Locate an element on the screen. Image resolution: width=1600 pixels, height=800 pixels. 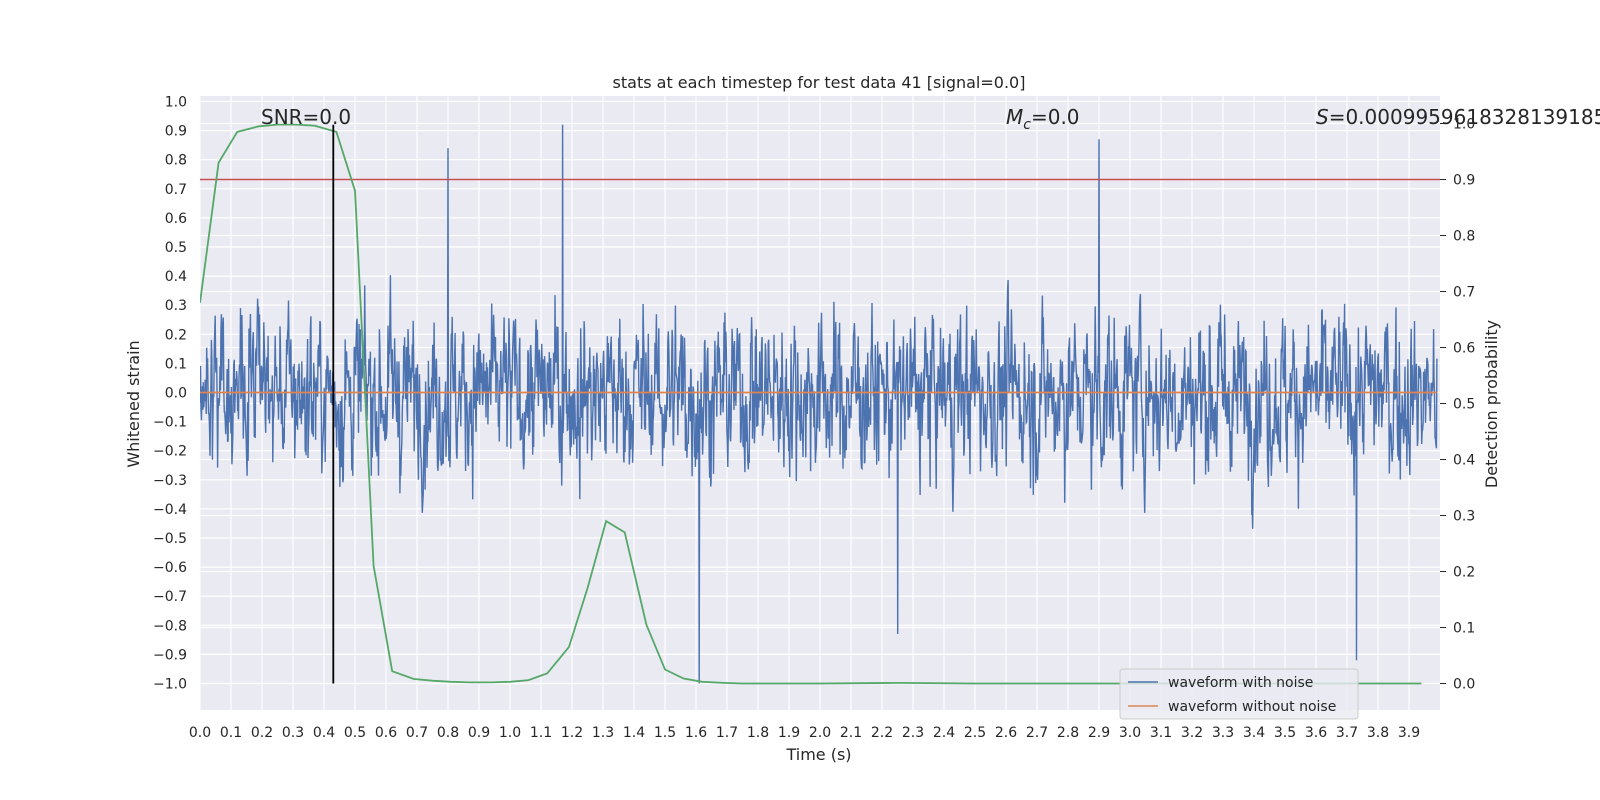
y-tick-label: −0.7 is located at coordinates (170, 597).